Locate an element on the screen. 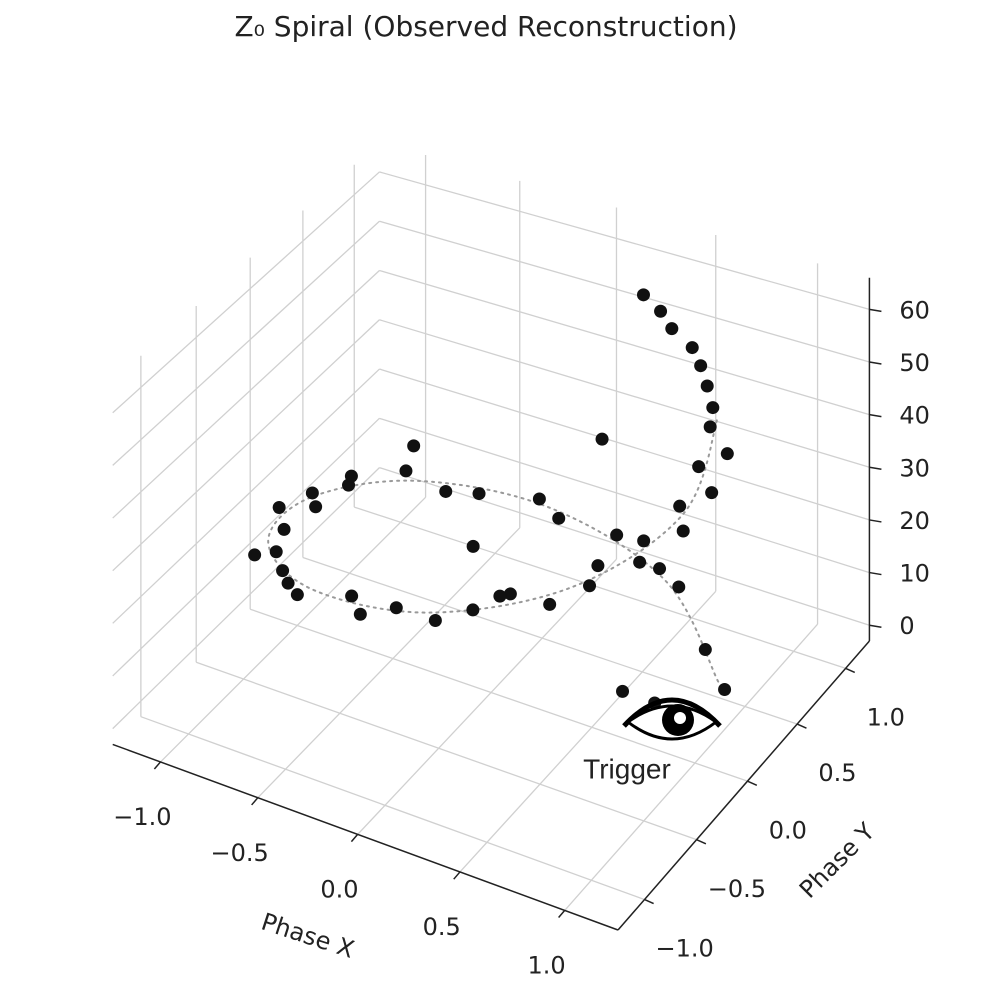 The height and width of the screenshot is (1000, 1000). z-tick-label: 30 is located at coordinates (914, 468).